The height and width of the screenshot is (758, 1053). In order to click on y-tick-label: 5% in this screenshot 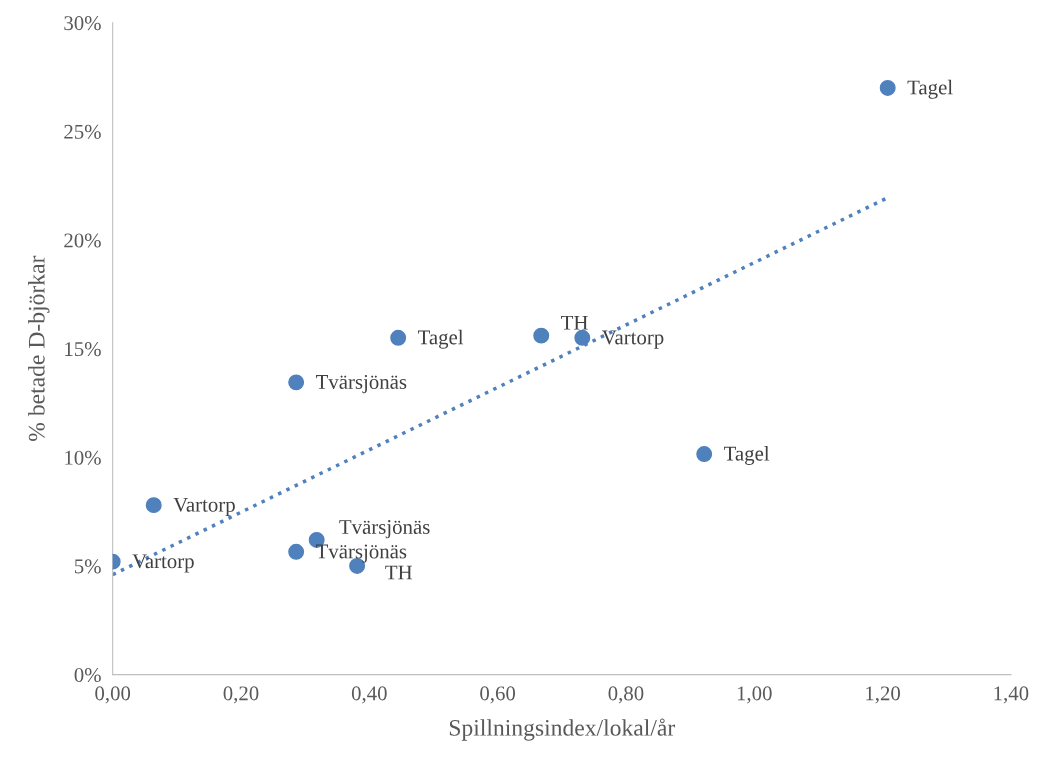, I will do `click(88, 566)`.